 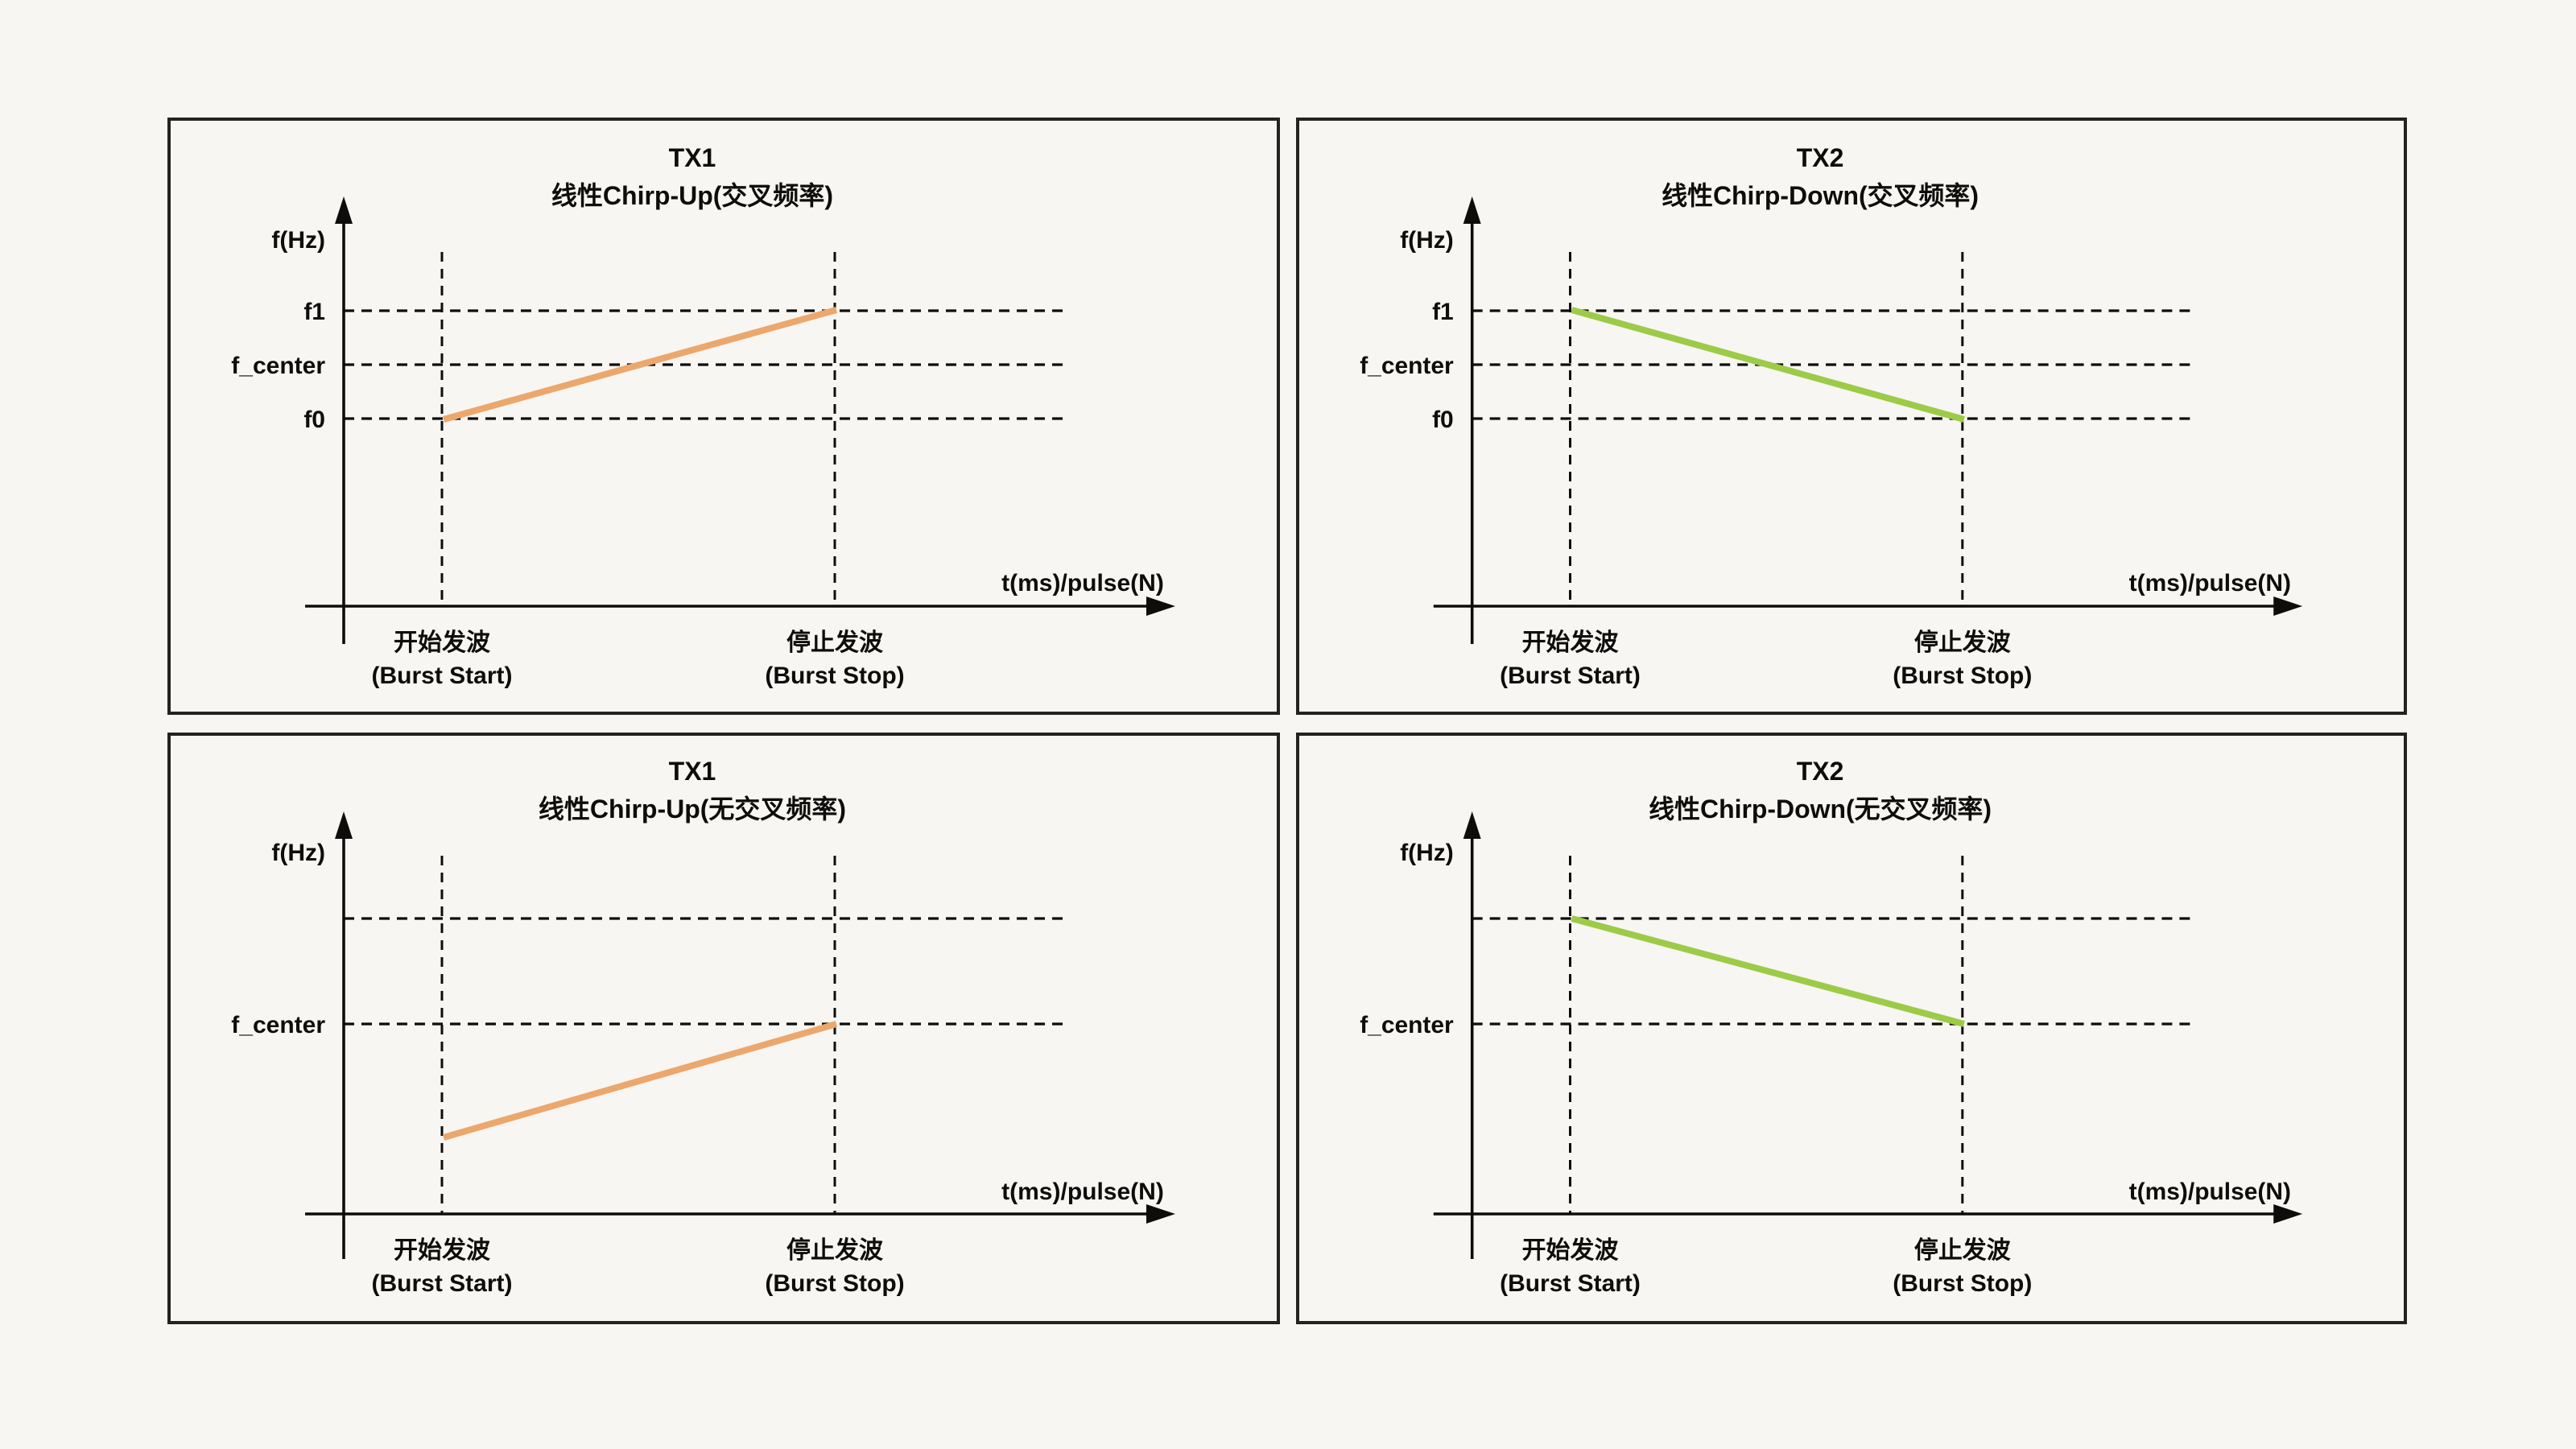 I want to click on panel-title-line2: 线性Chirp-Down(无交叉频率), so click(x=1820, y=809).